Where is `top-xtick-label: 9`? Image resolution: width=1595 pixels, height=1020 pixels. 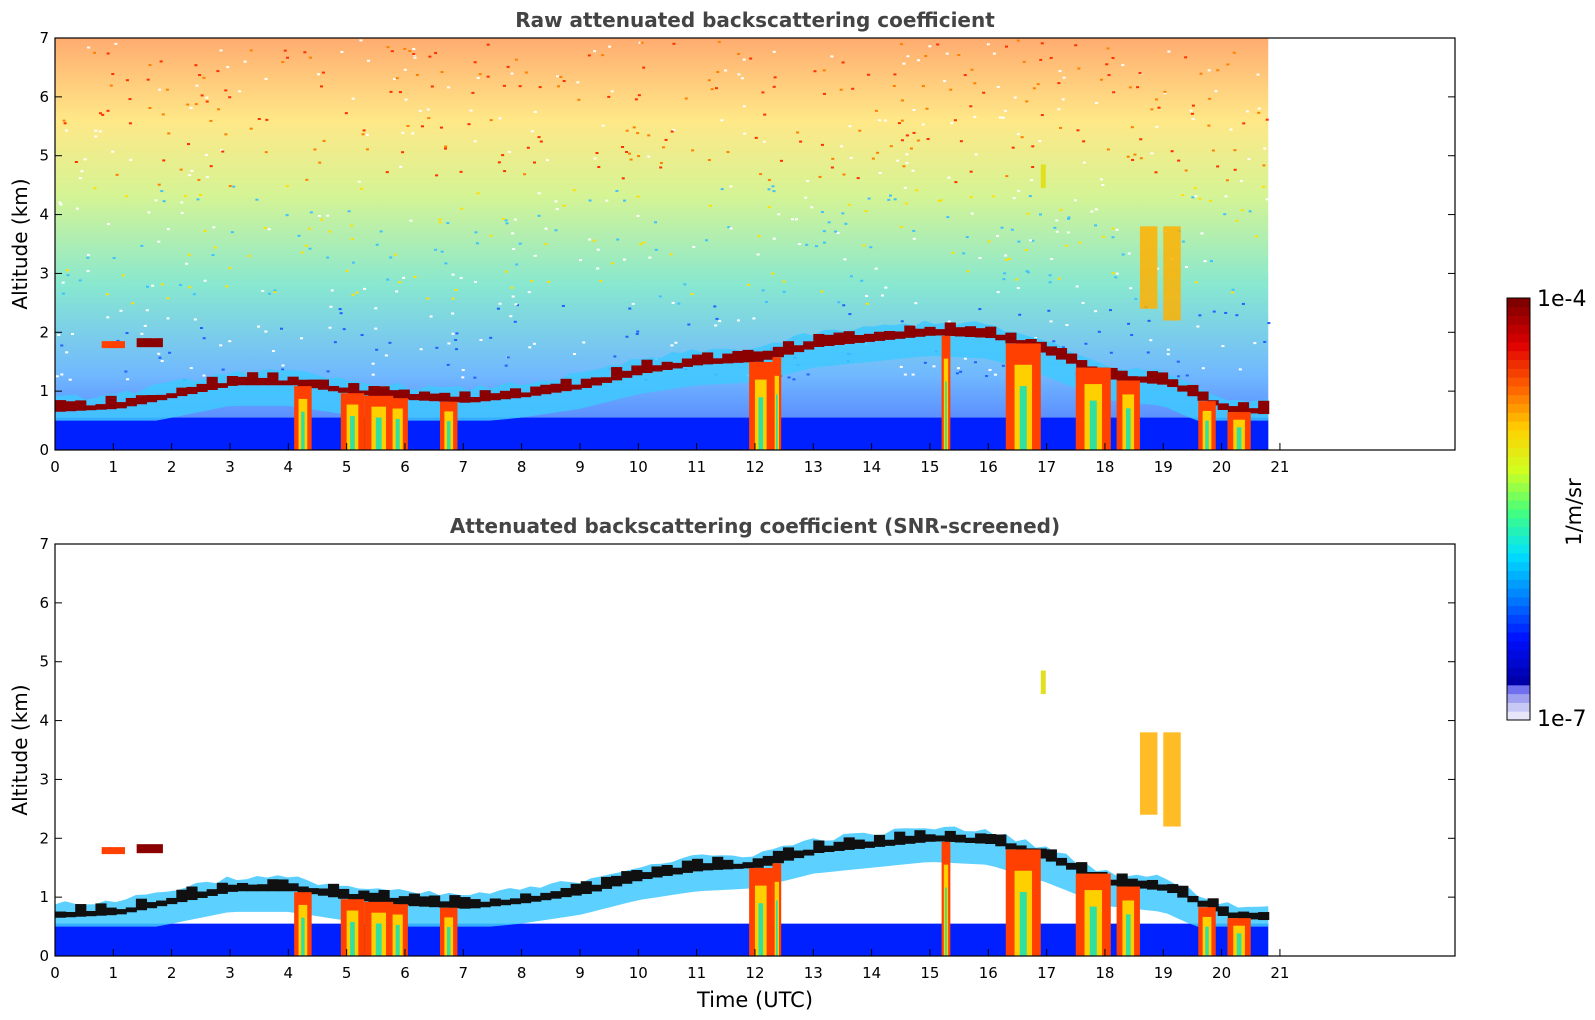 top-xtick-label: 9 is located at coordinates (580, 467).